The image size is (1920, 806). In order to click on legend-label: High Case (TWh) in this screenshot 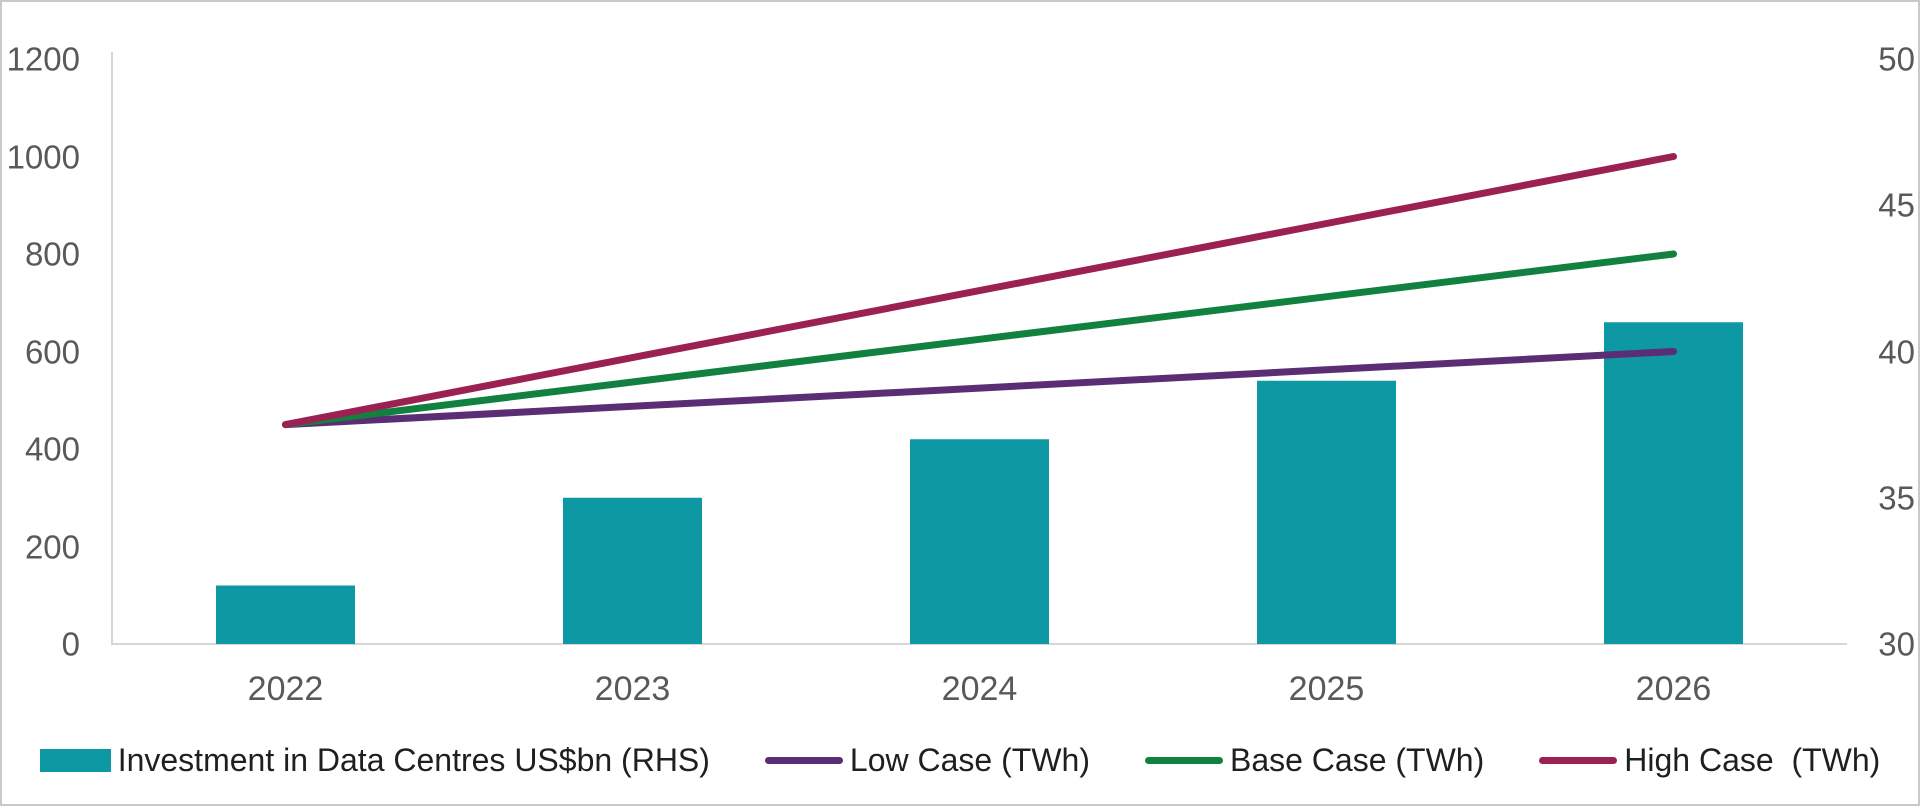, I will do `click(1752, 760)`.